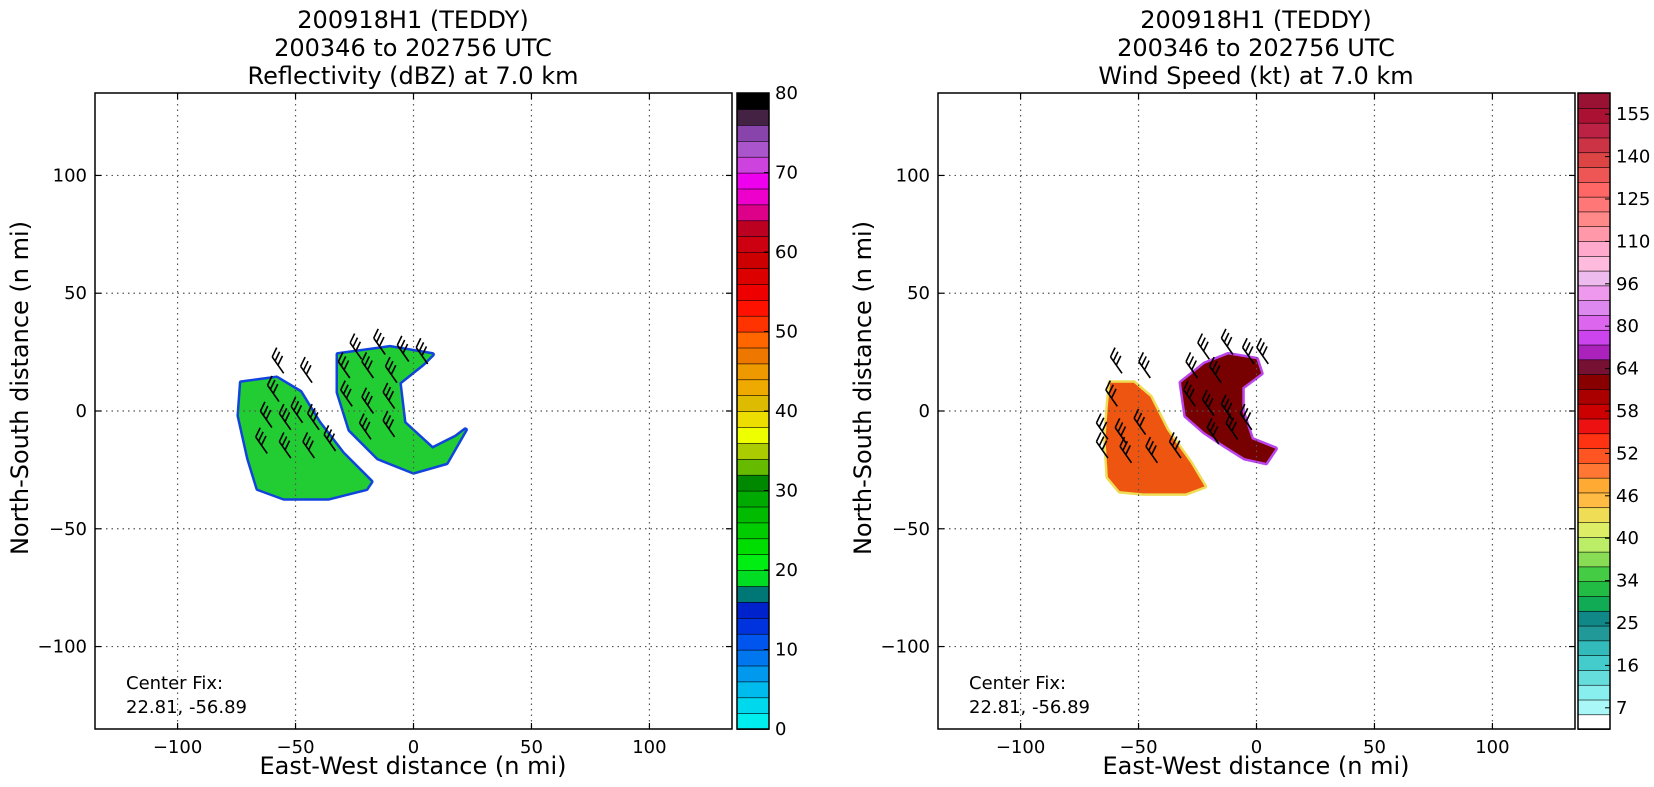 The height and width of the screenshot is (787, 1654). What do you see at coordinates (1029, 707) in the screenshot?
I see `wind-speed-center-fix-value: 22.81, -56.89` at bounding box center [1029, 707].